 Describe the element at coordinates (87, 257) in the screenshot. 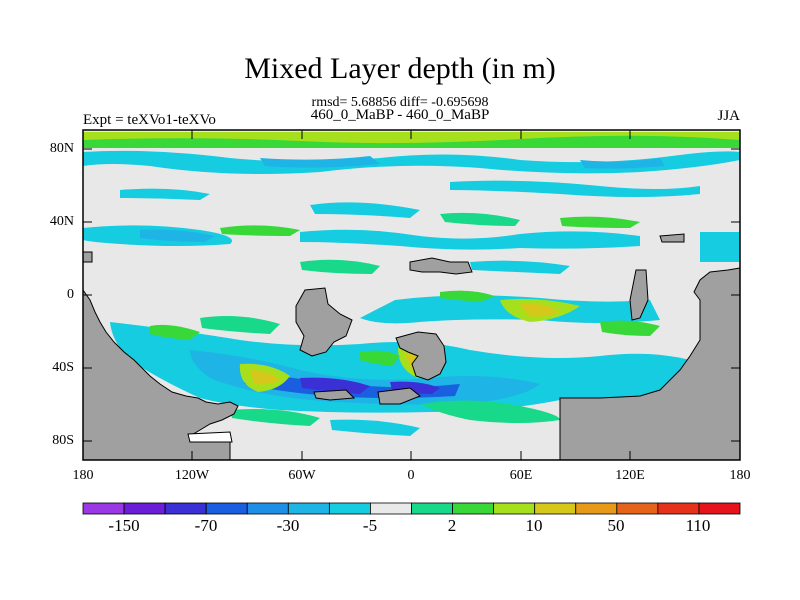

I see `island-west` at that location.